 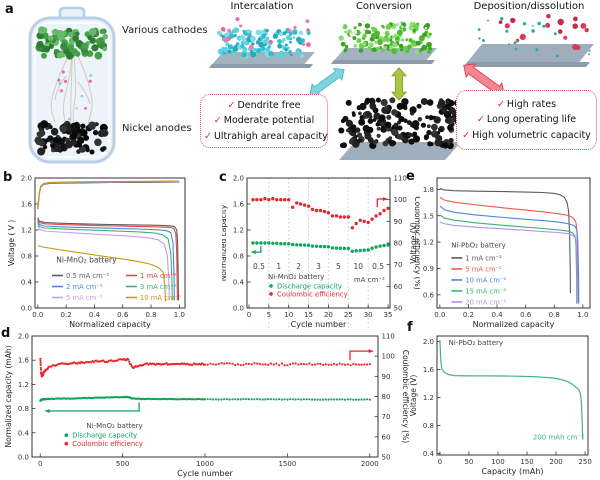 I want to click on series-Coulombic efficiency, so click(x=320, y=213).